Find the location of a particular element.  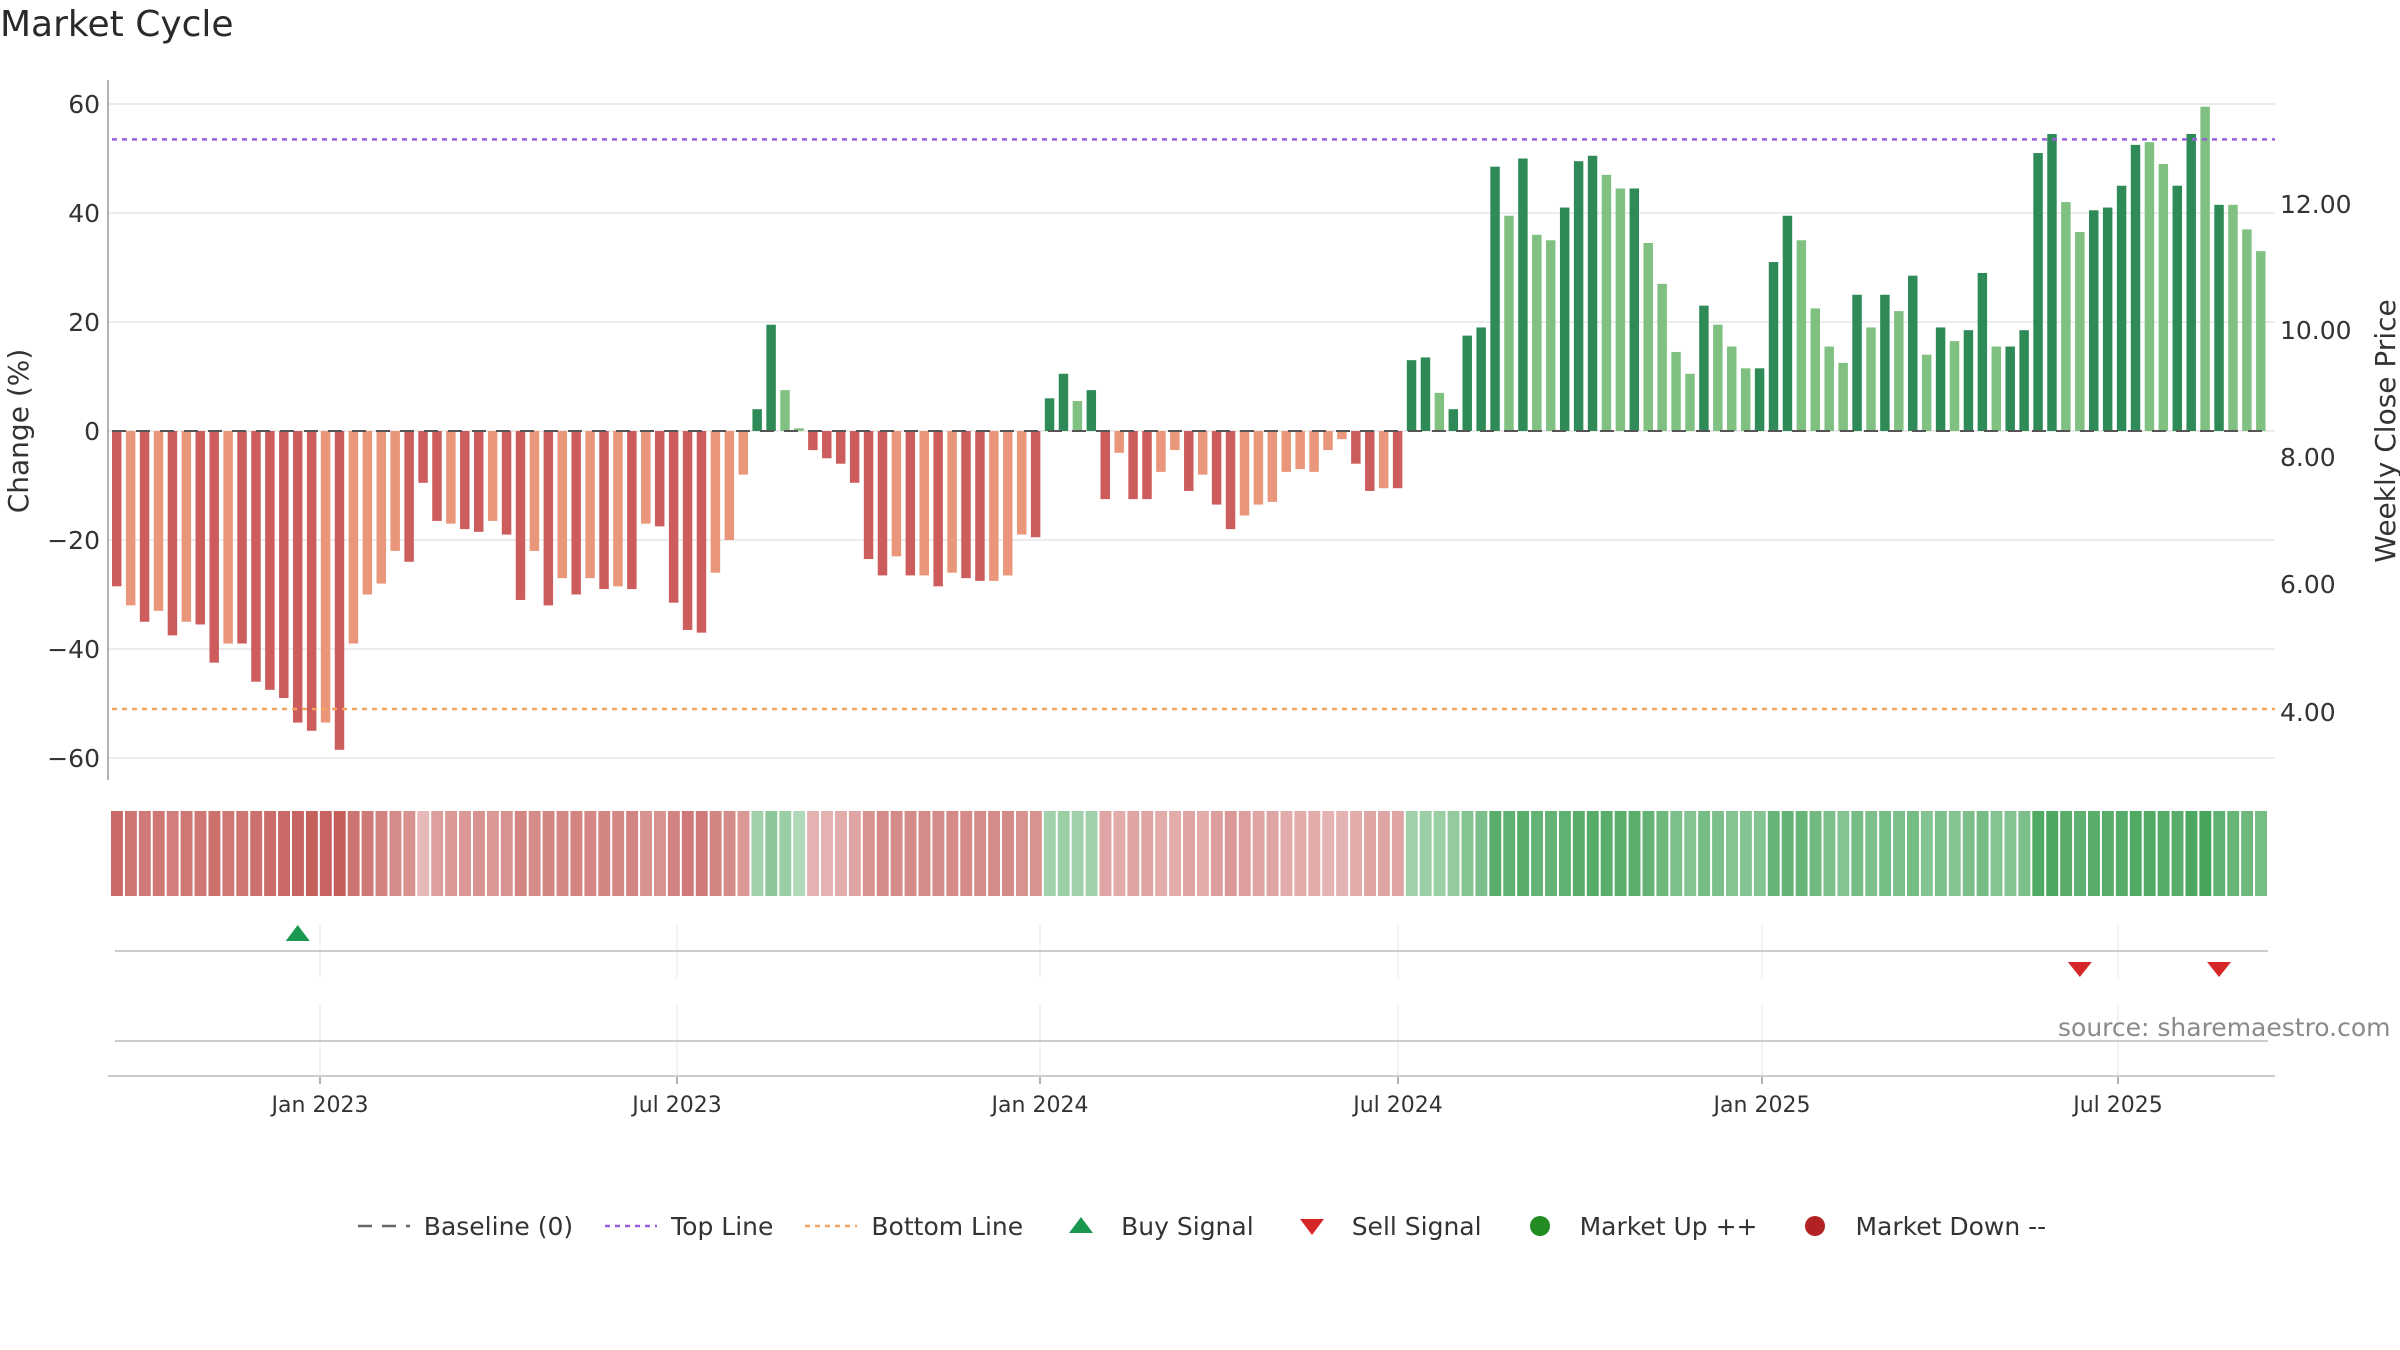

bottom-line-legend-icon is located at coordinates (831, 1226).